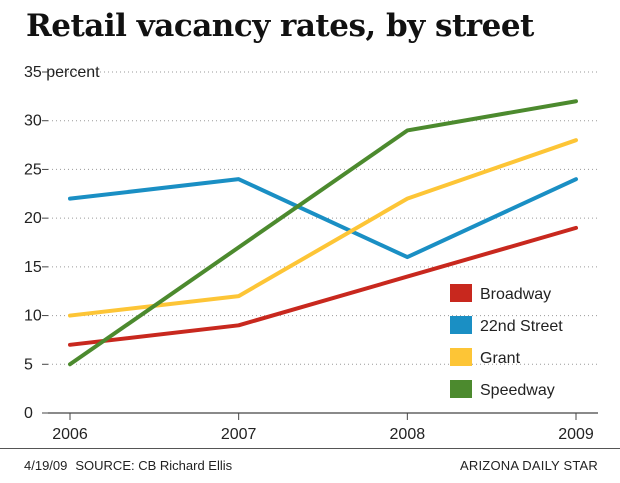 This screenshot has height=483, width=620. Describe the element at coordinates (33, 218) in the screenshot. I see `y-tick-label: 20` at that location.